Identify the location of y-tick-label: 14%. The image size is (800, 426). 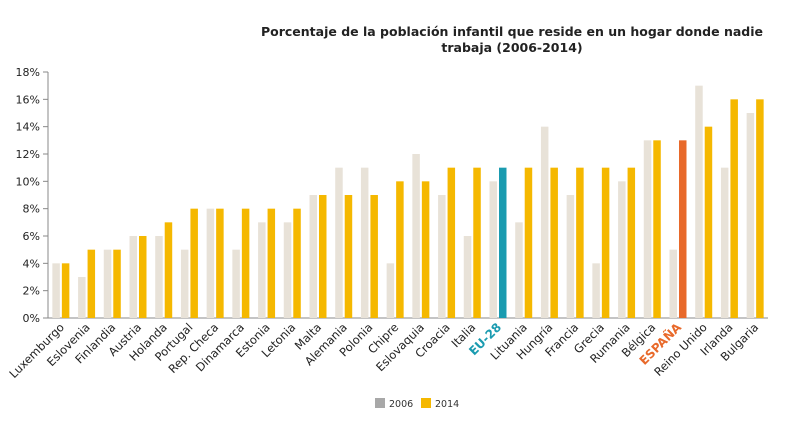
(28, 127).